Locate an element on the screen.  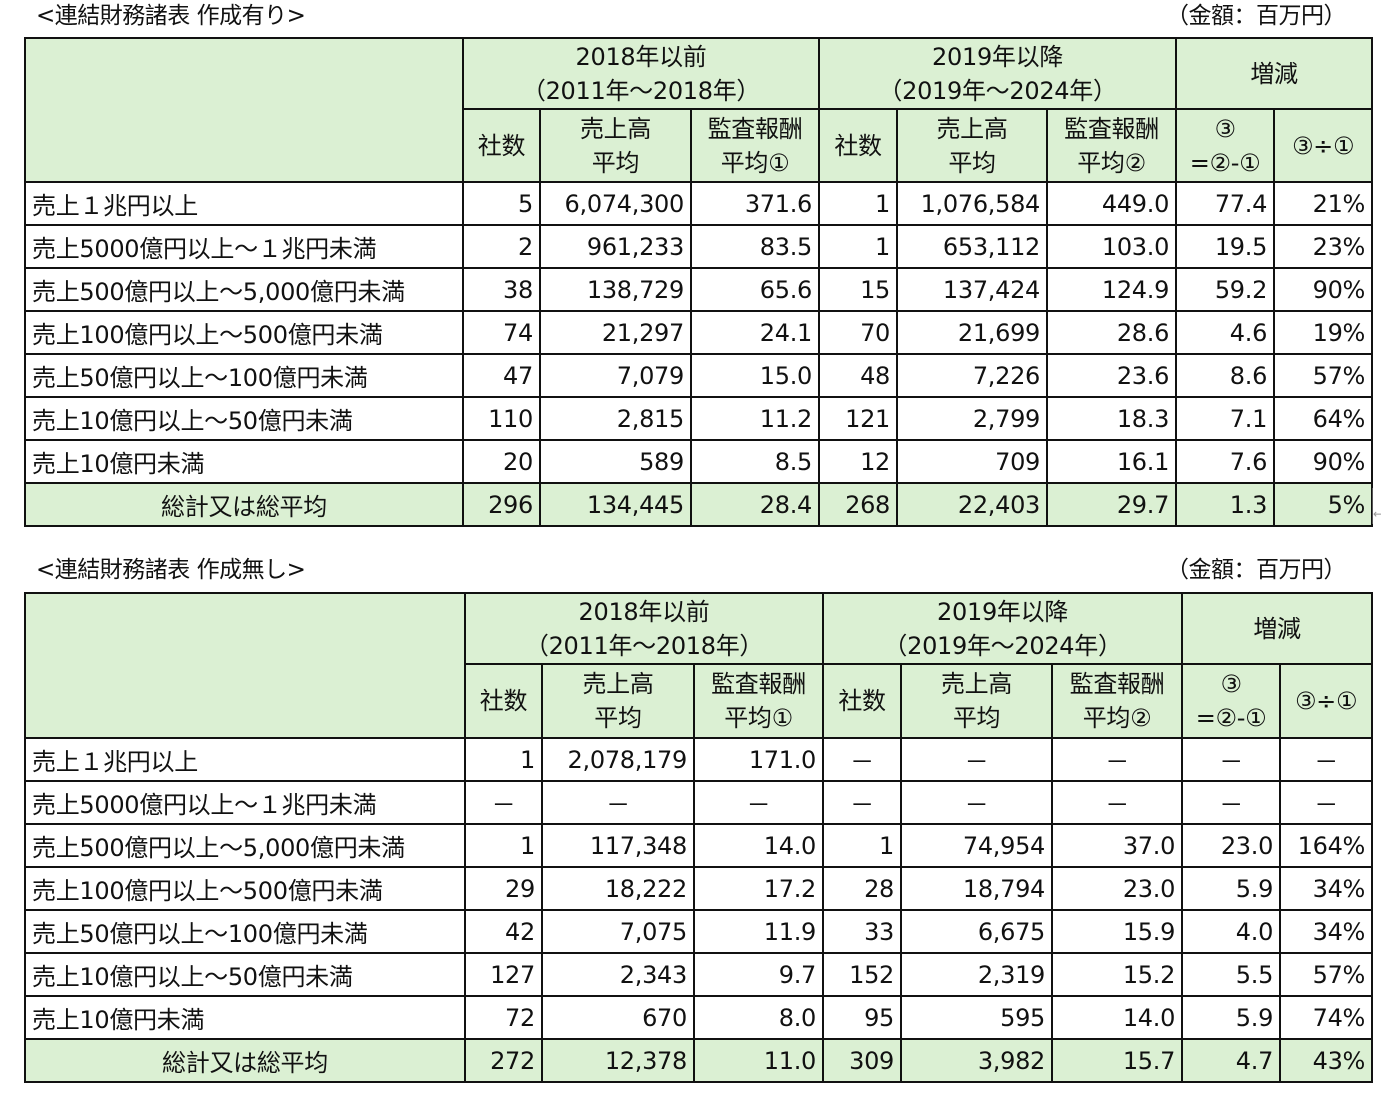
cell-count-after: 309 is located at coordinates (862, 1060).